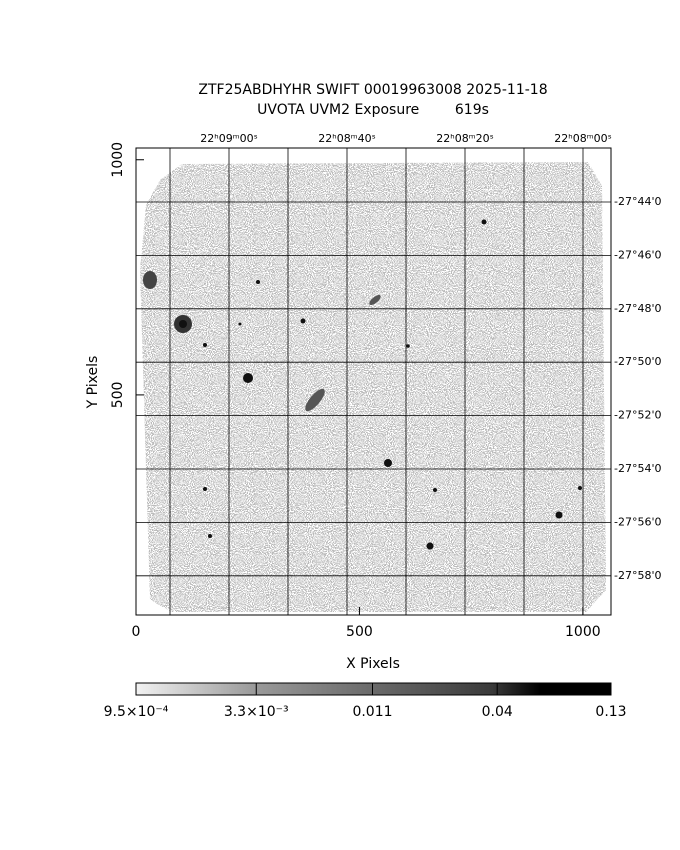  Describe the element at coordinates (638, 308) in the screenshot. I see `dec-label: -27°48'0` at that location.